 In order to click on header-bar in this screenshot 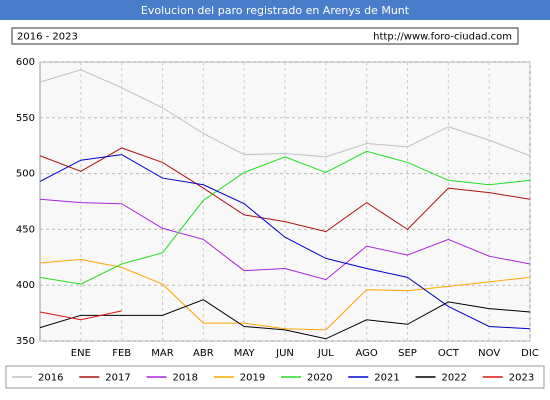, I will do `click(275, 10)`.